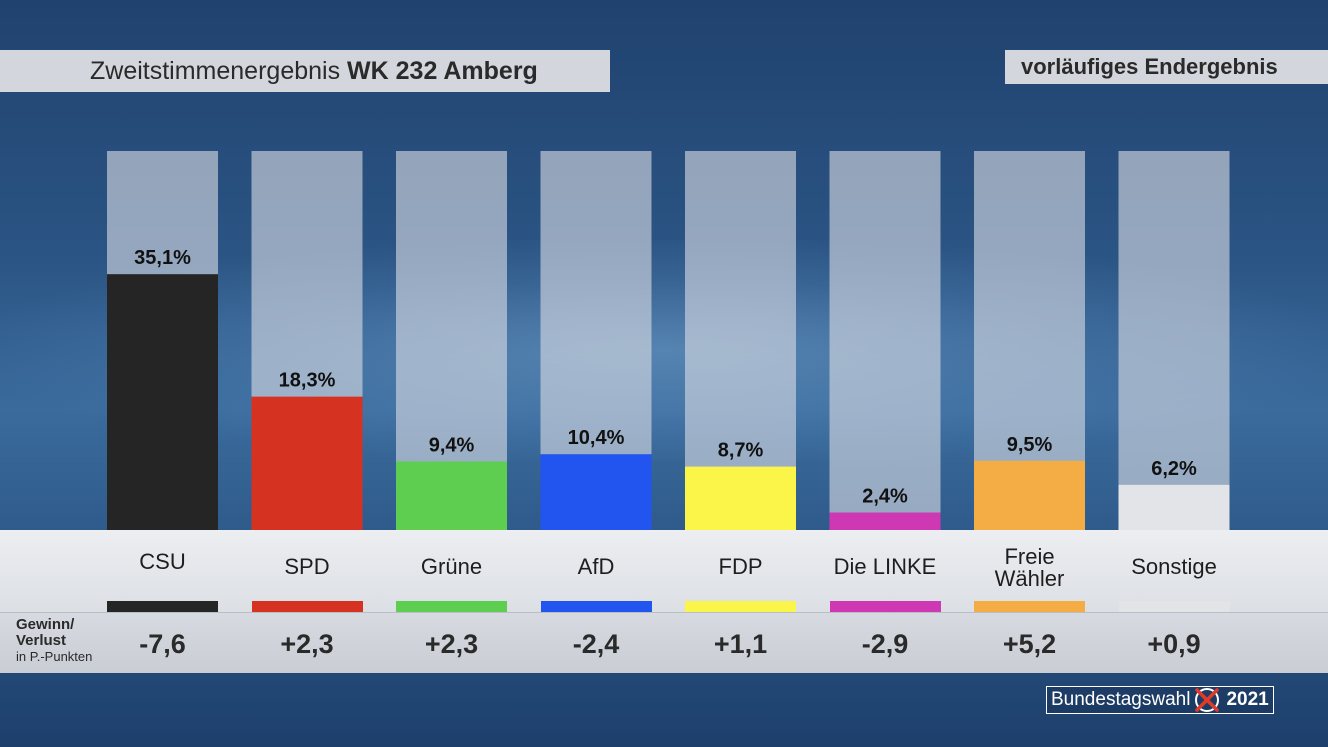  I want to click on gain-loss-value-afd: -2,4, so click(596, 644).